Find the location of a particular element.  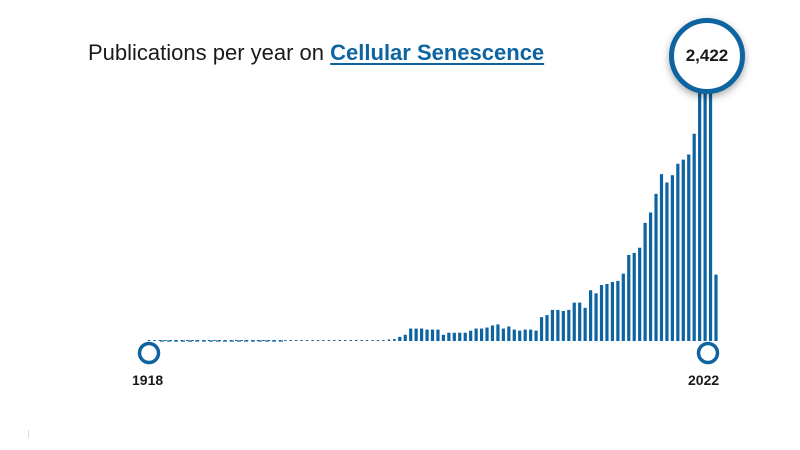

bar-1995 is located at coordinates (569, 325).